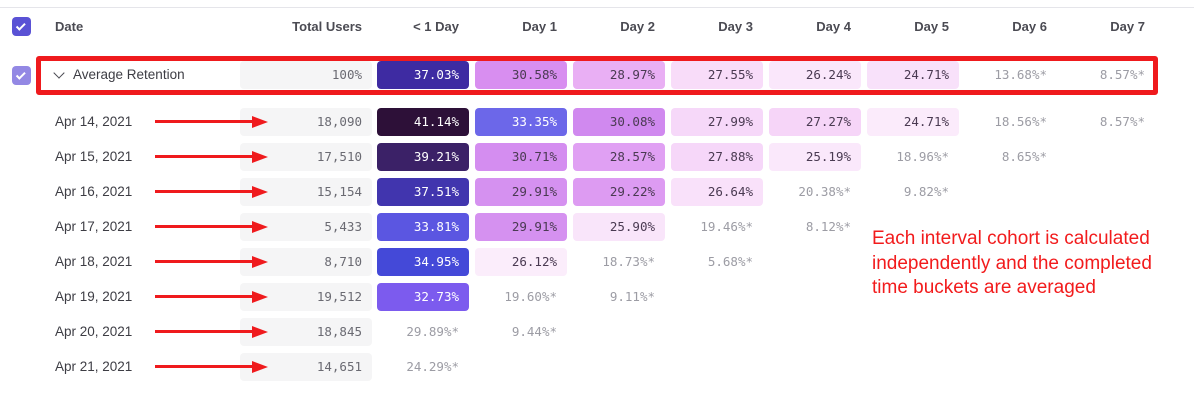 This screenshot has height=409, width=1194. I want to click on row-label: Apr 19, 2021, so click(94, 296).